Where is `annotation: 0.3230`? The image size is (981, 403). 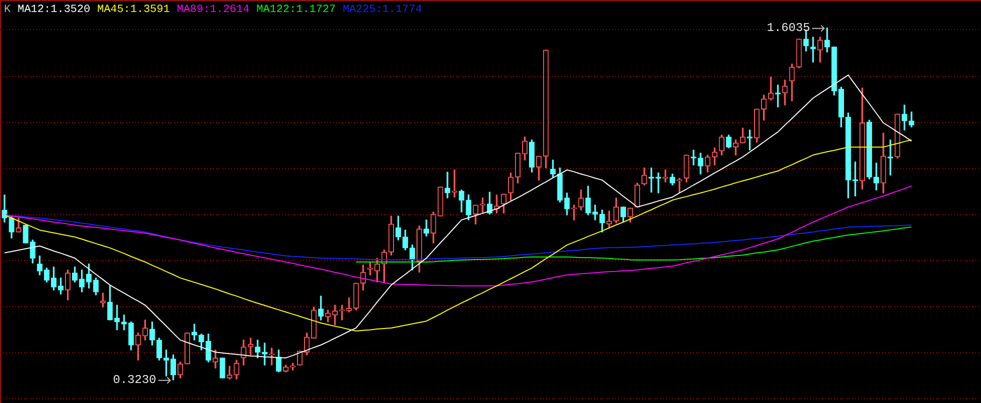
annotation: 0.3230 is located at coordinates (134, 380).